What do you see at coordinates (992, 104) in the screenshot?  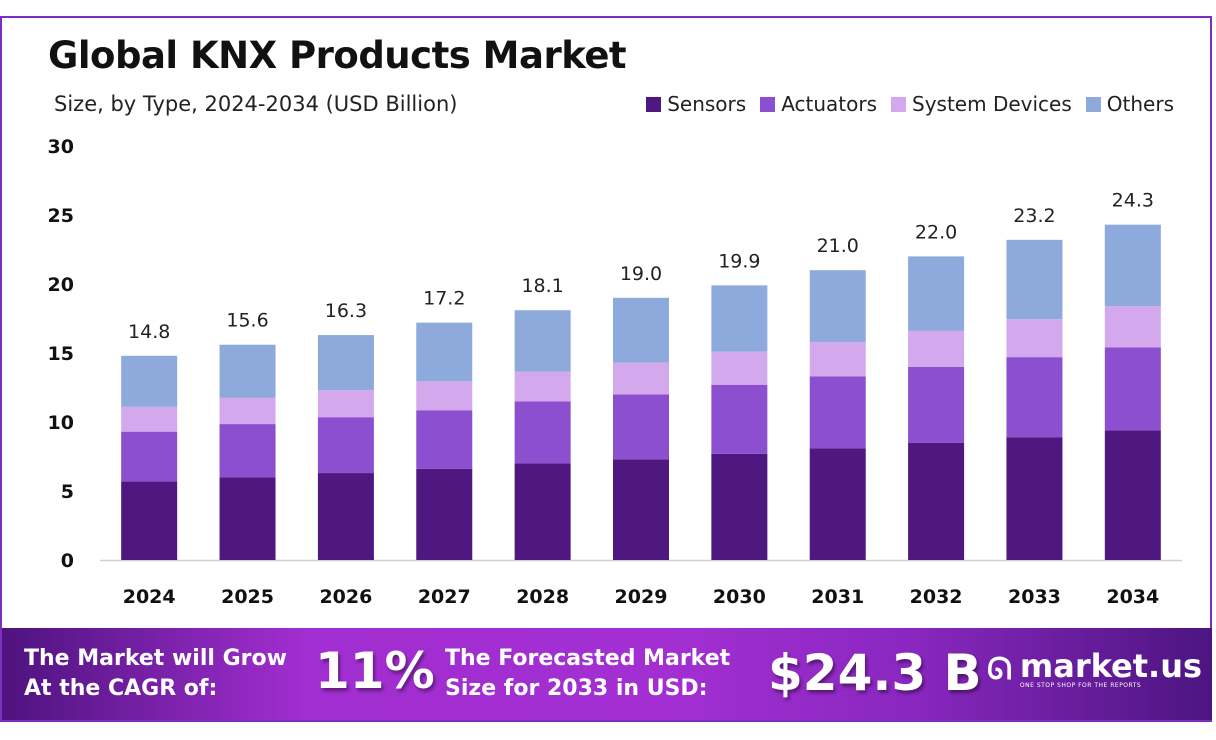 I see `legend-label: System Devices` at bounding box center [992, 104].